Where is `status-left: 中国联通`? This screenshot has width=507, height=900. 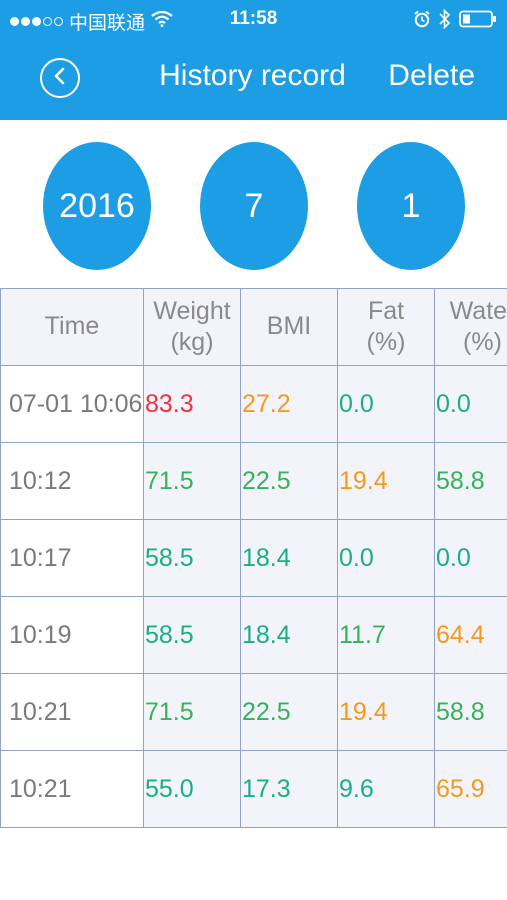
status-left: 中国联通 is located at coordinates (91, 21).